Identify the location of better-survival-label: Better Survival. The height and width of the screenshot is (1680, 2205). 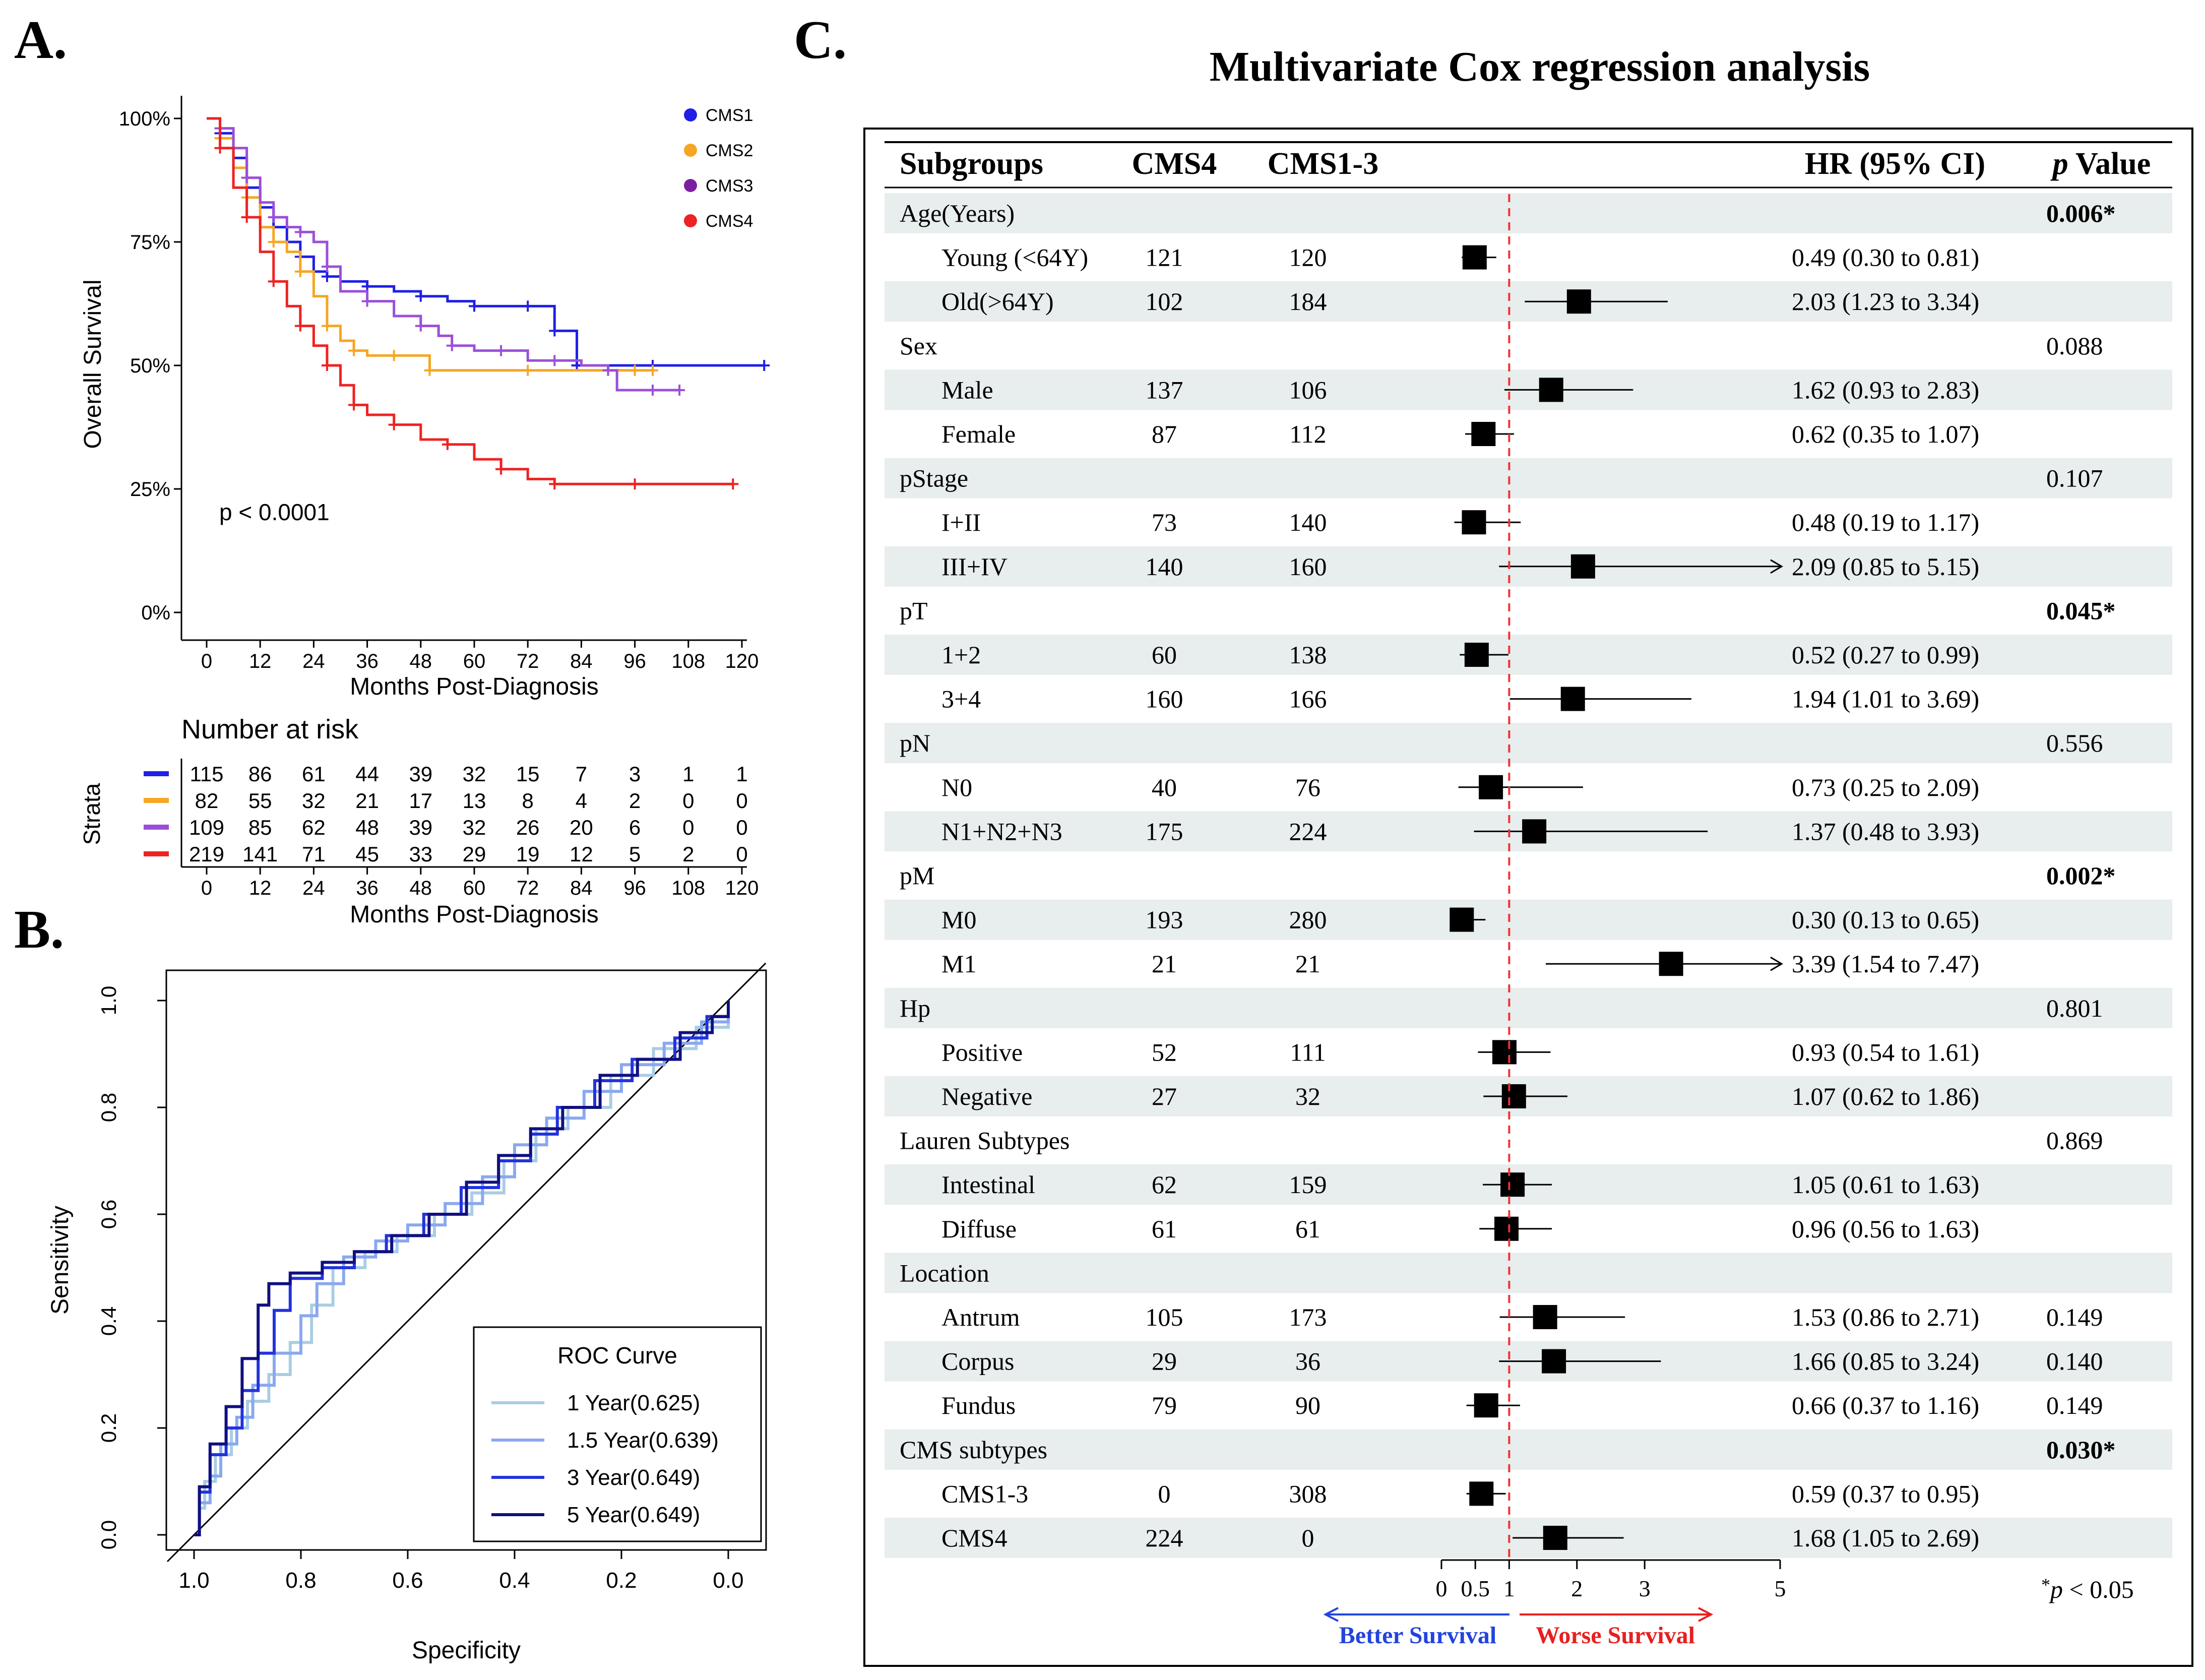
(1417, 1635).